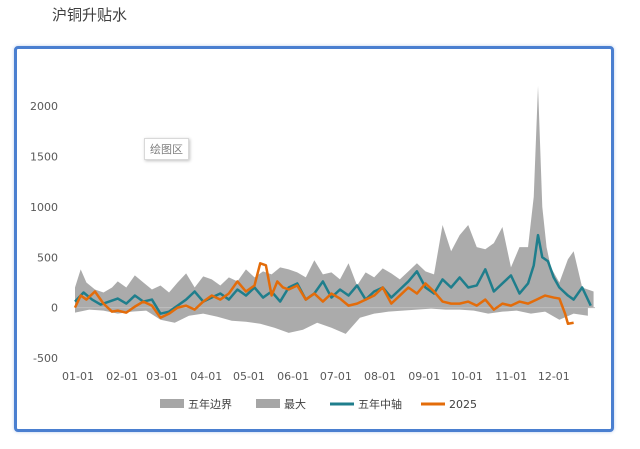 The width and height of the screenshot is (640, 449). Describe the element at coordinates (44, 157) in the screenshot. I see `y-tick-label: 1500` at that location.